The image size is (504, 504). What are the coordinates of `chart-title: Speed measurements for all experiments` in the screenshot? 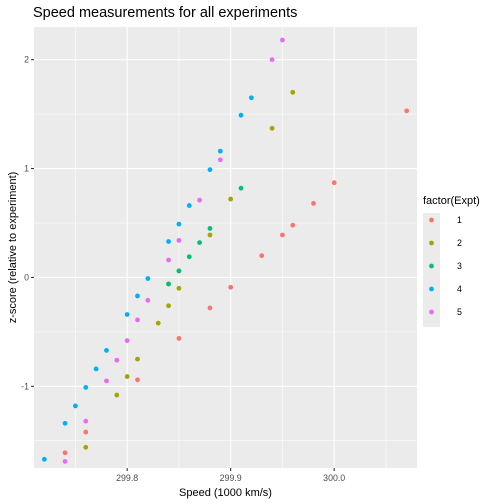 It's located at (165, 13).